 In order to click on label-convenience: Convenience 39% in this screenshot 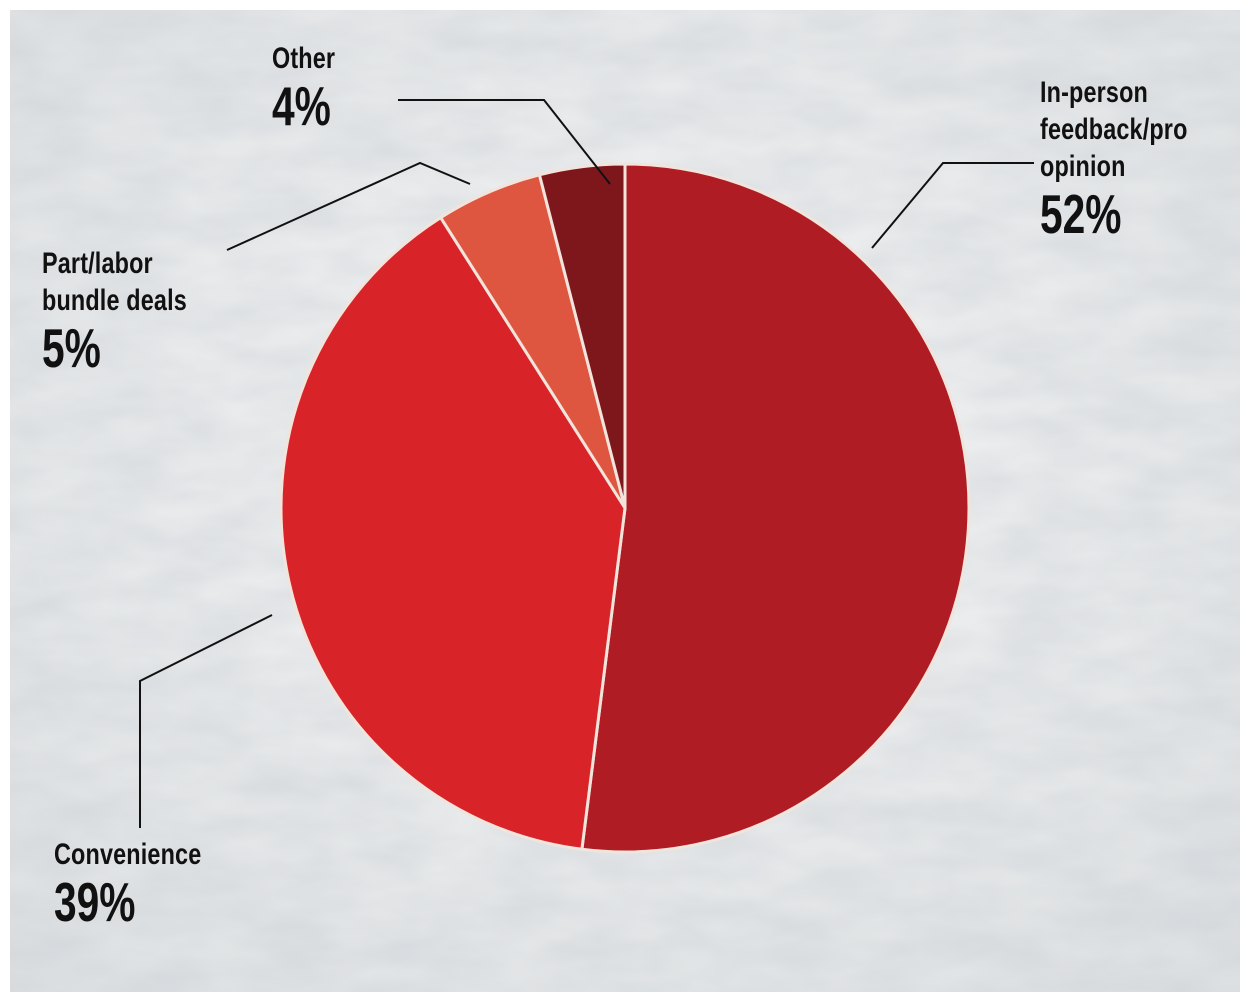, I will do `click(148, 883)`.